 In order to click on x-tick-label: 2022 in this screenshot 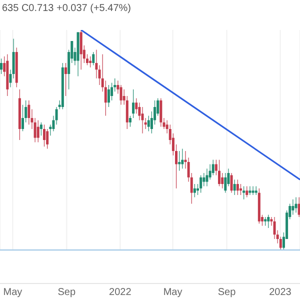, I will do `click(120, 292)`.